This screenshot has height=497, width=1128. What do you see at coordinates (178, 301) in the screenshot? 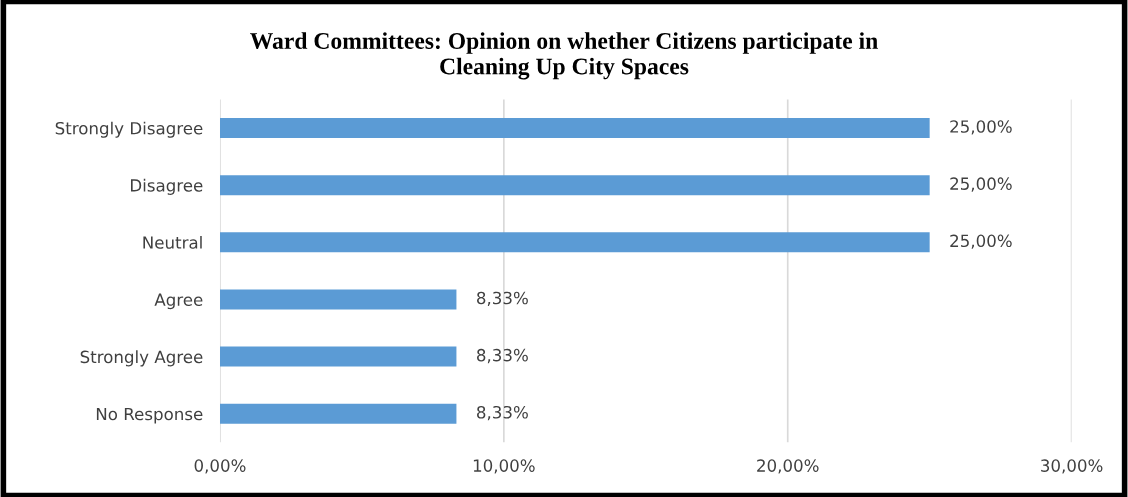
I see `y-tick-label: Agree` at bounding box center [178, 301].